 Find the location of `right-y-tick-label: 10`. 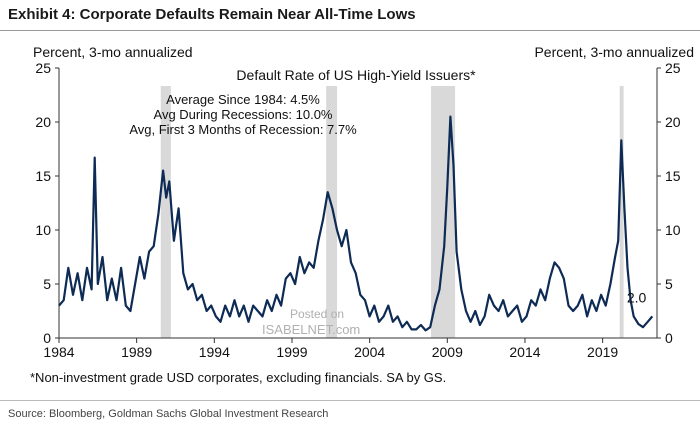

right-y-tick-label: 10 is located at coordinates (673, 230).